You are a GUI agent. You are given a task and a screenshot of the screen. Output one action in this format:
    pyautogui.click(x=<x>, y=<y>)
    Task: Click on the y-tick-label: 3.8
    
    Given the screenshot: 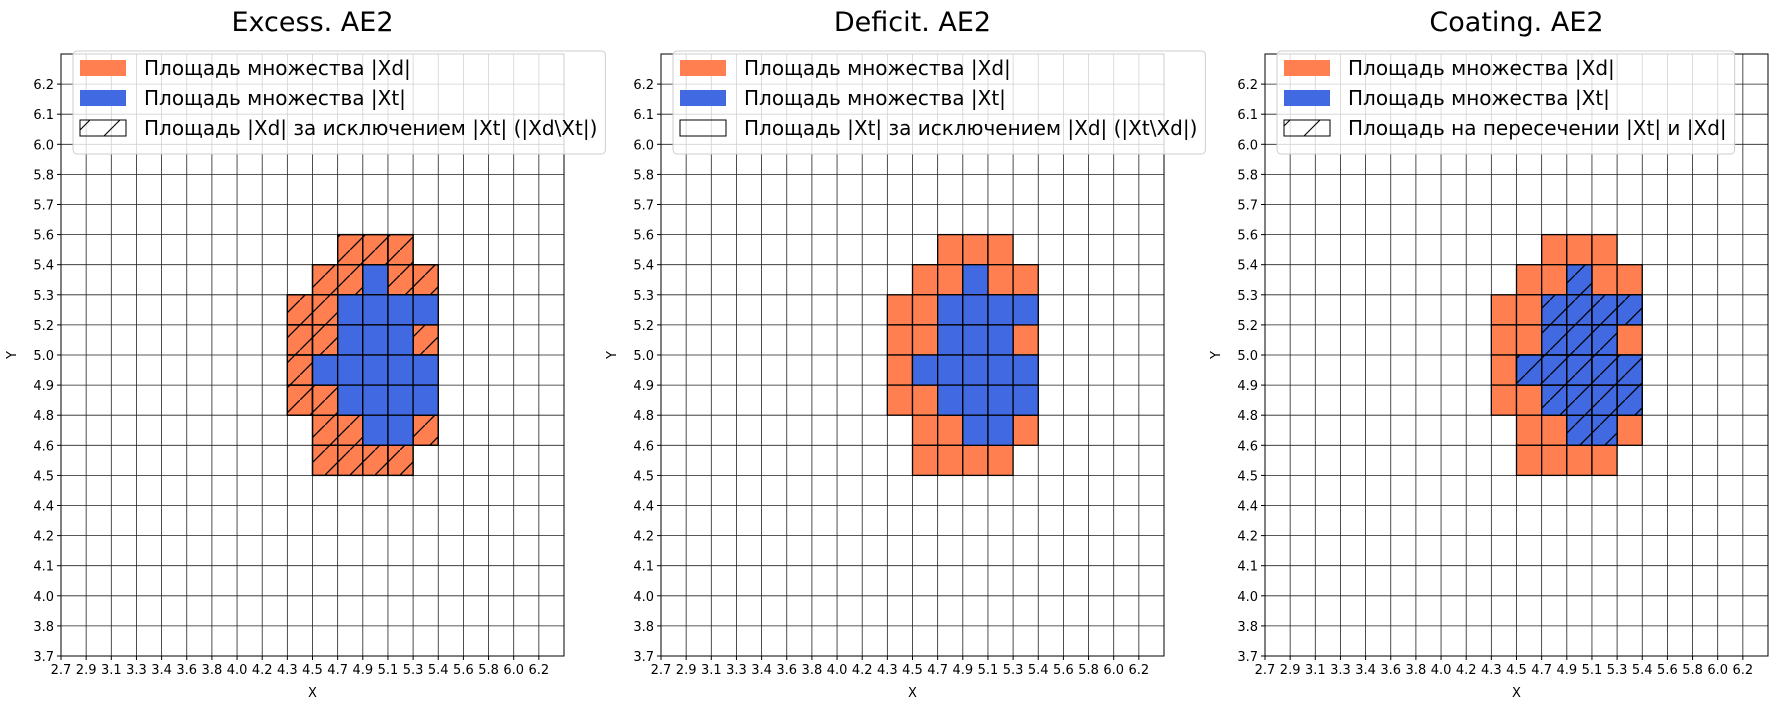 What is the action you would take?
    pyautogui.click(x=1247, y=627)
    